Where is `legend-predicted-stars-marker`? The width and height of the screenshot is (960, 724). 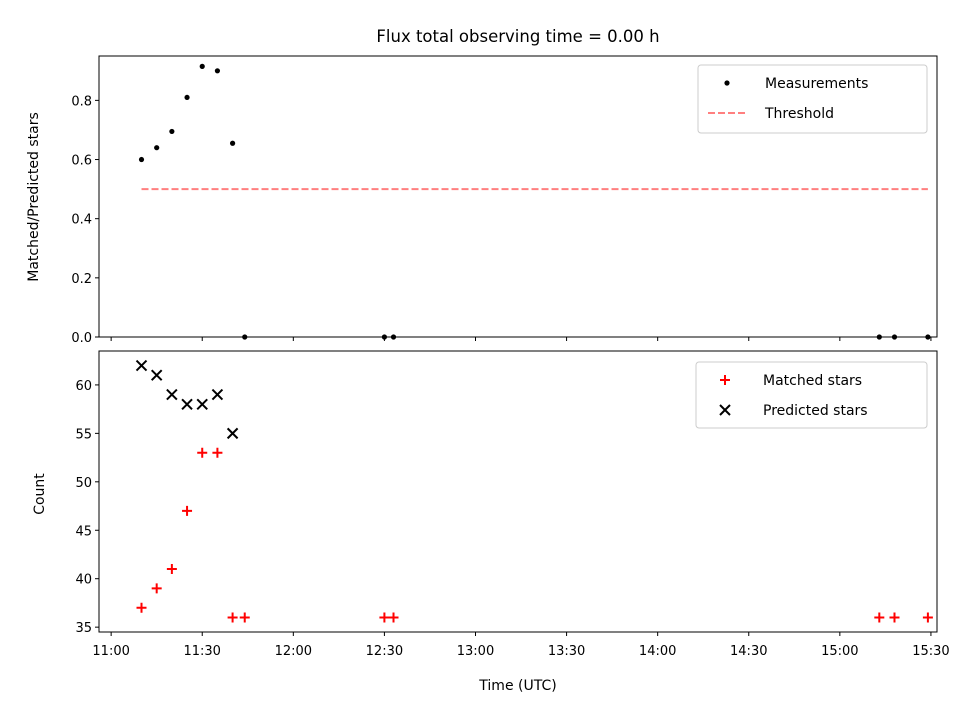 legend-predicted-stars-marker is located at coordinates (725, 410).